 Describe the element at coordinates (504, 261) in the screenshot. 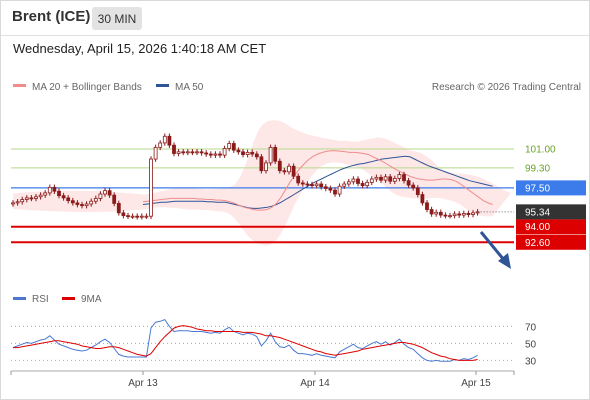

I see `projection-arrow-head` at that location.